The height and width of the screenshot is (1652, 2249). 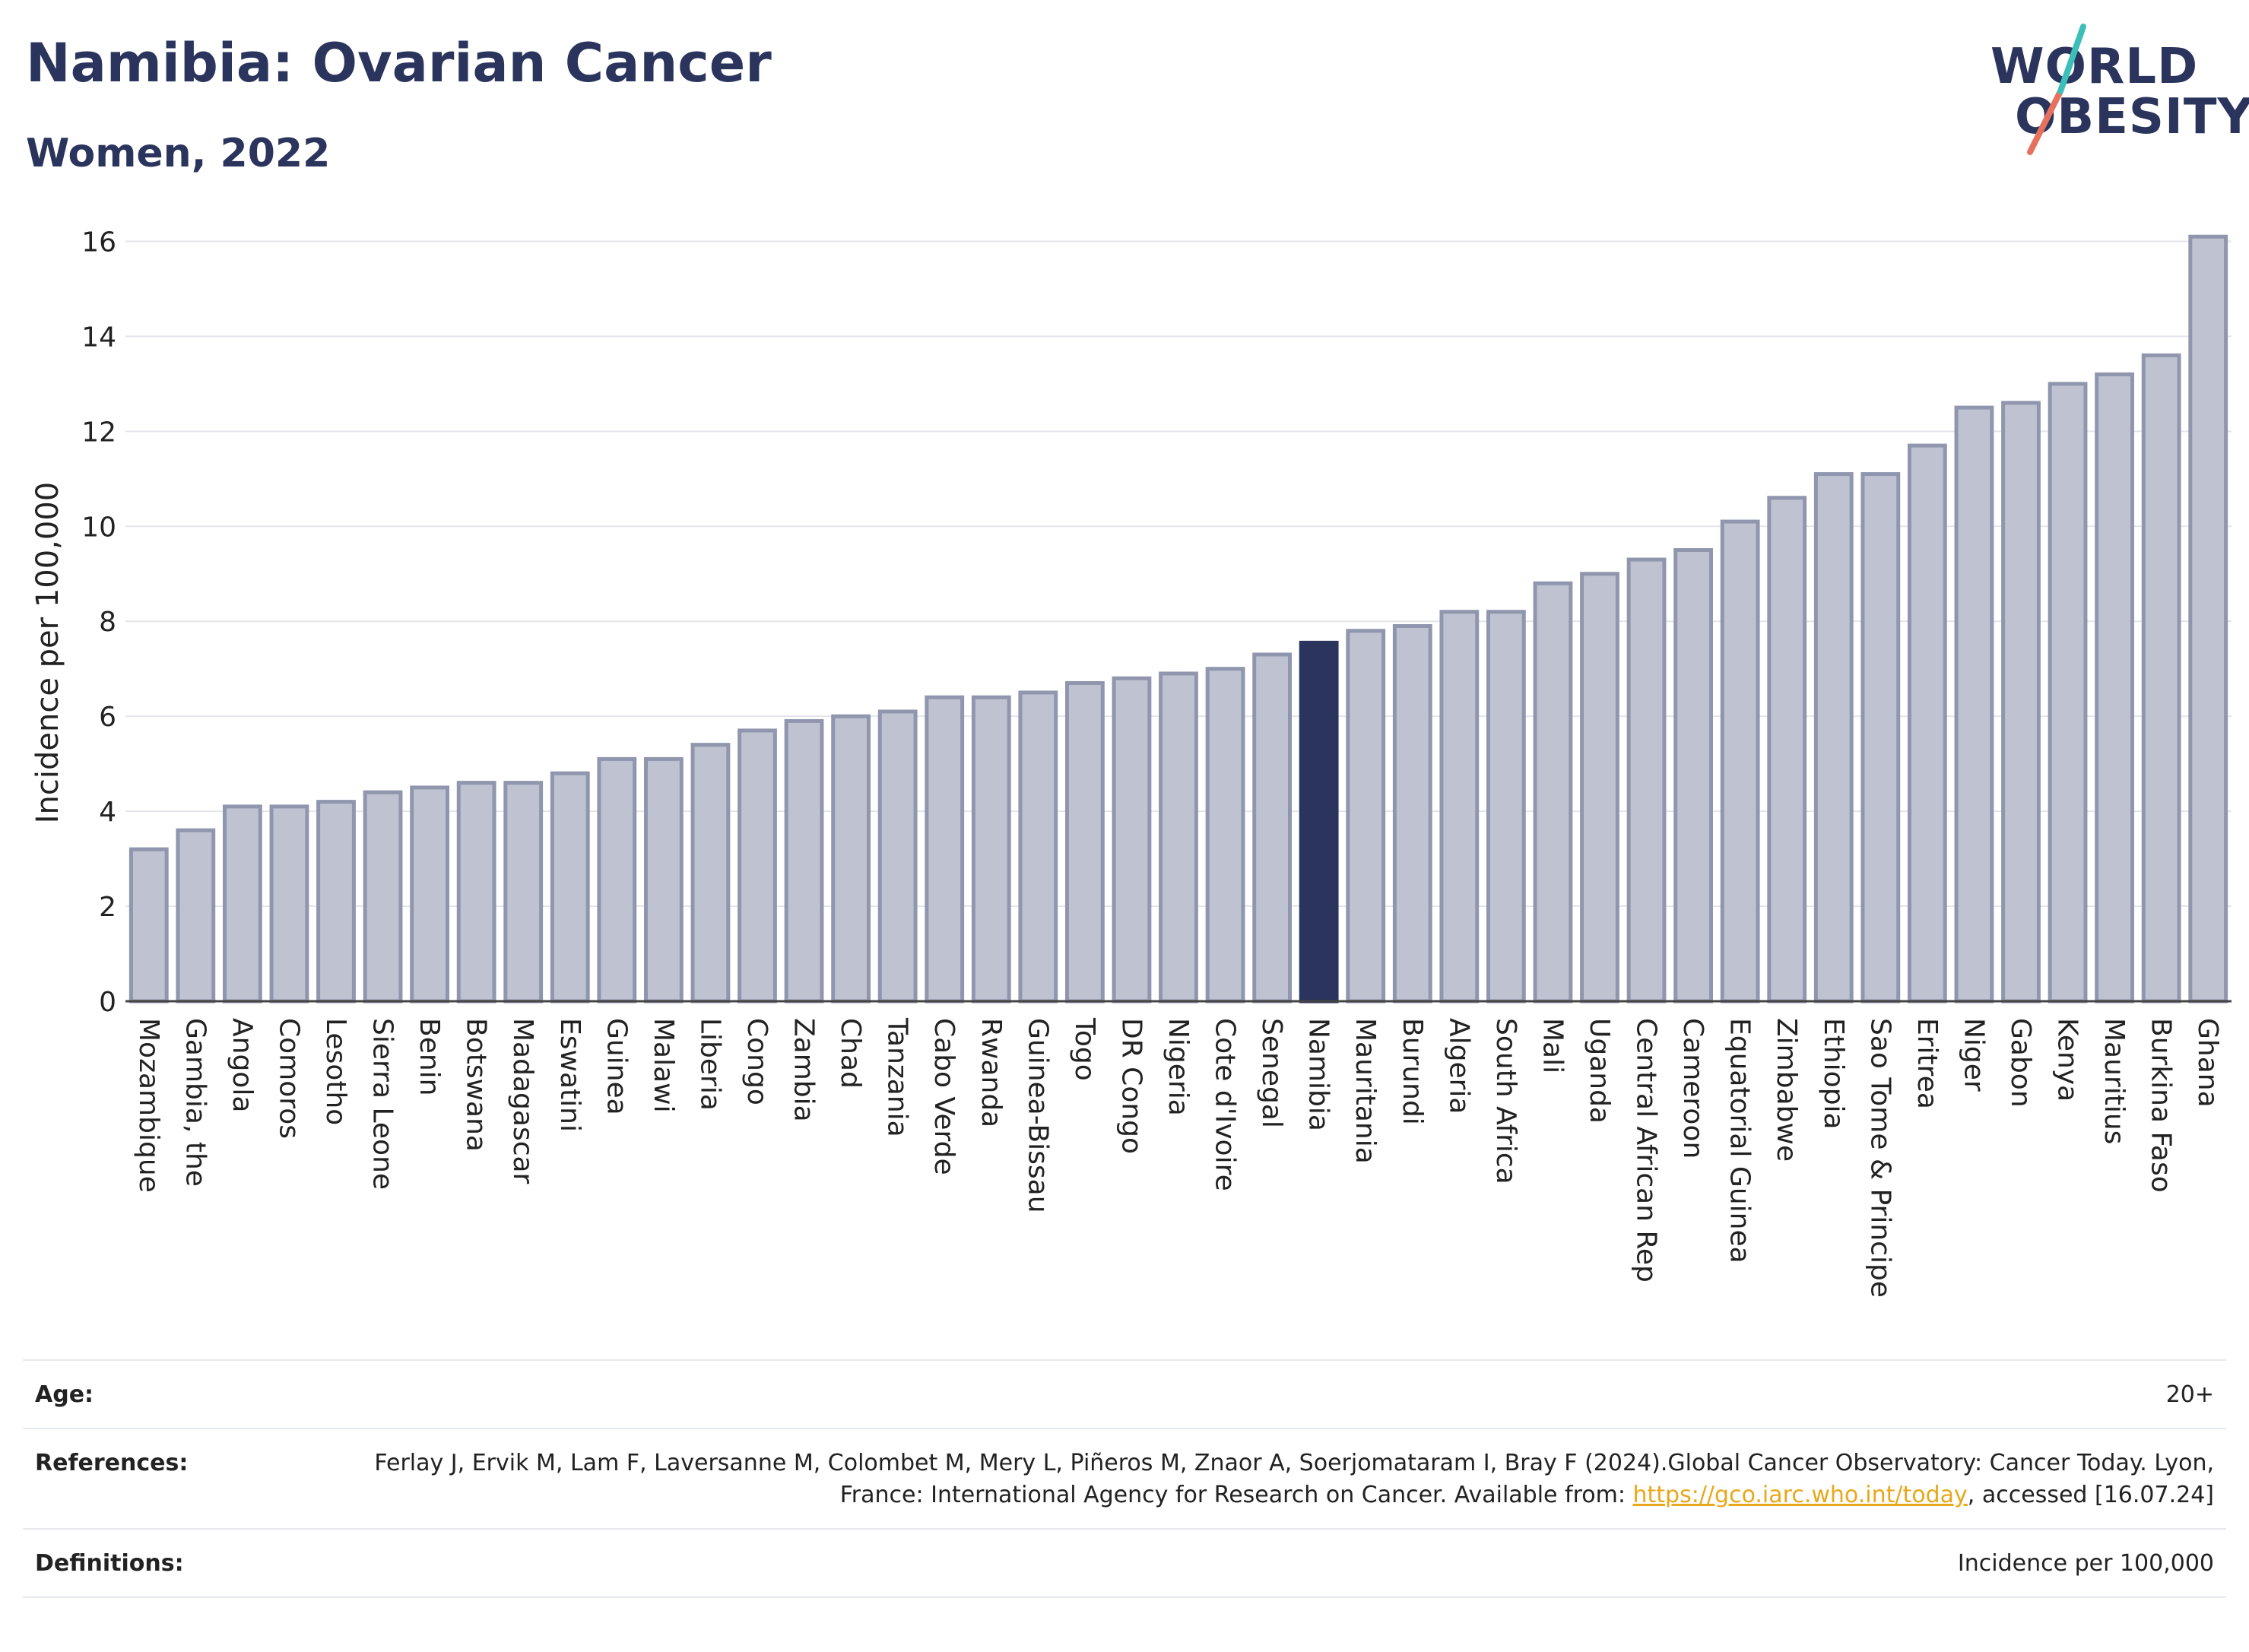 I want to click on x-tick-label: Senegal, so click(x=1271, y=1073).